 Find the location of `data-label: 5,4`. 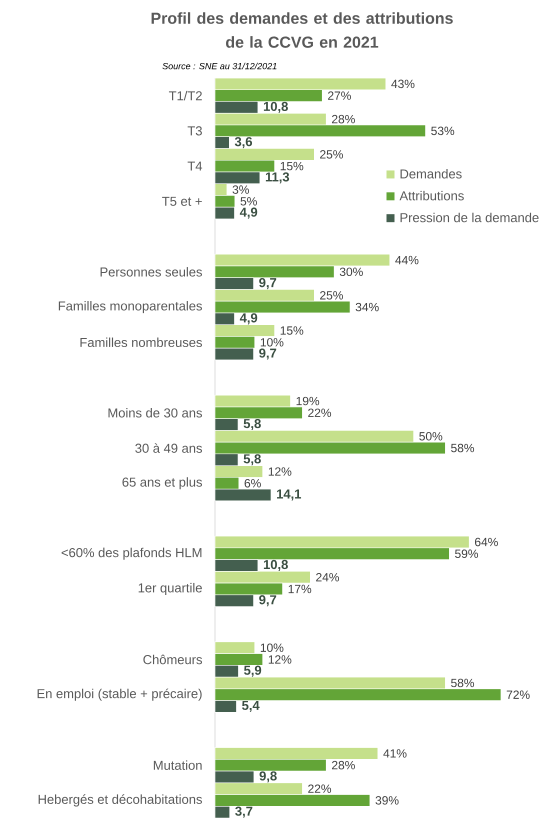

data-label: 5,4 is located at coordinates (251, 706).